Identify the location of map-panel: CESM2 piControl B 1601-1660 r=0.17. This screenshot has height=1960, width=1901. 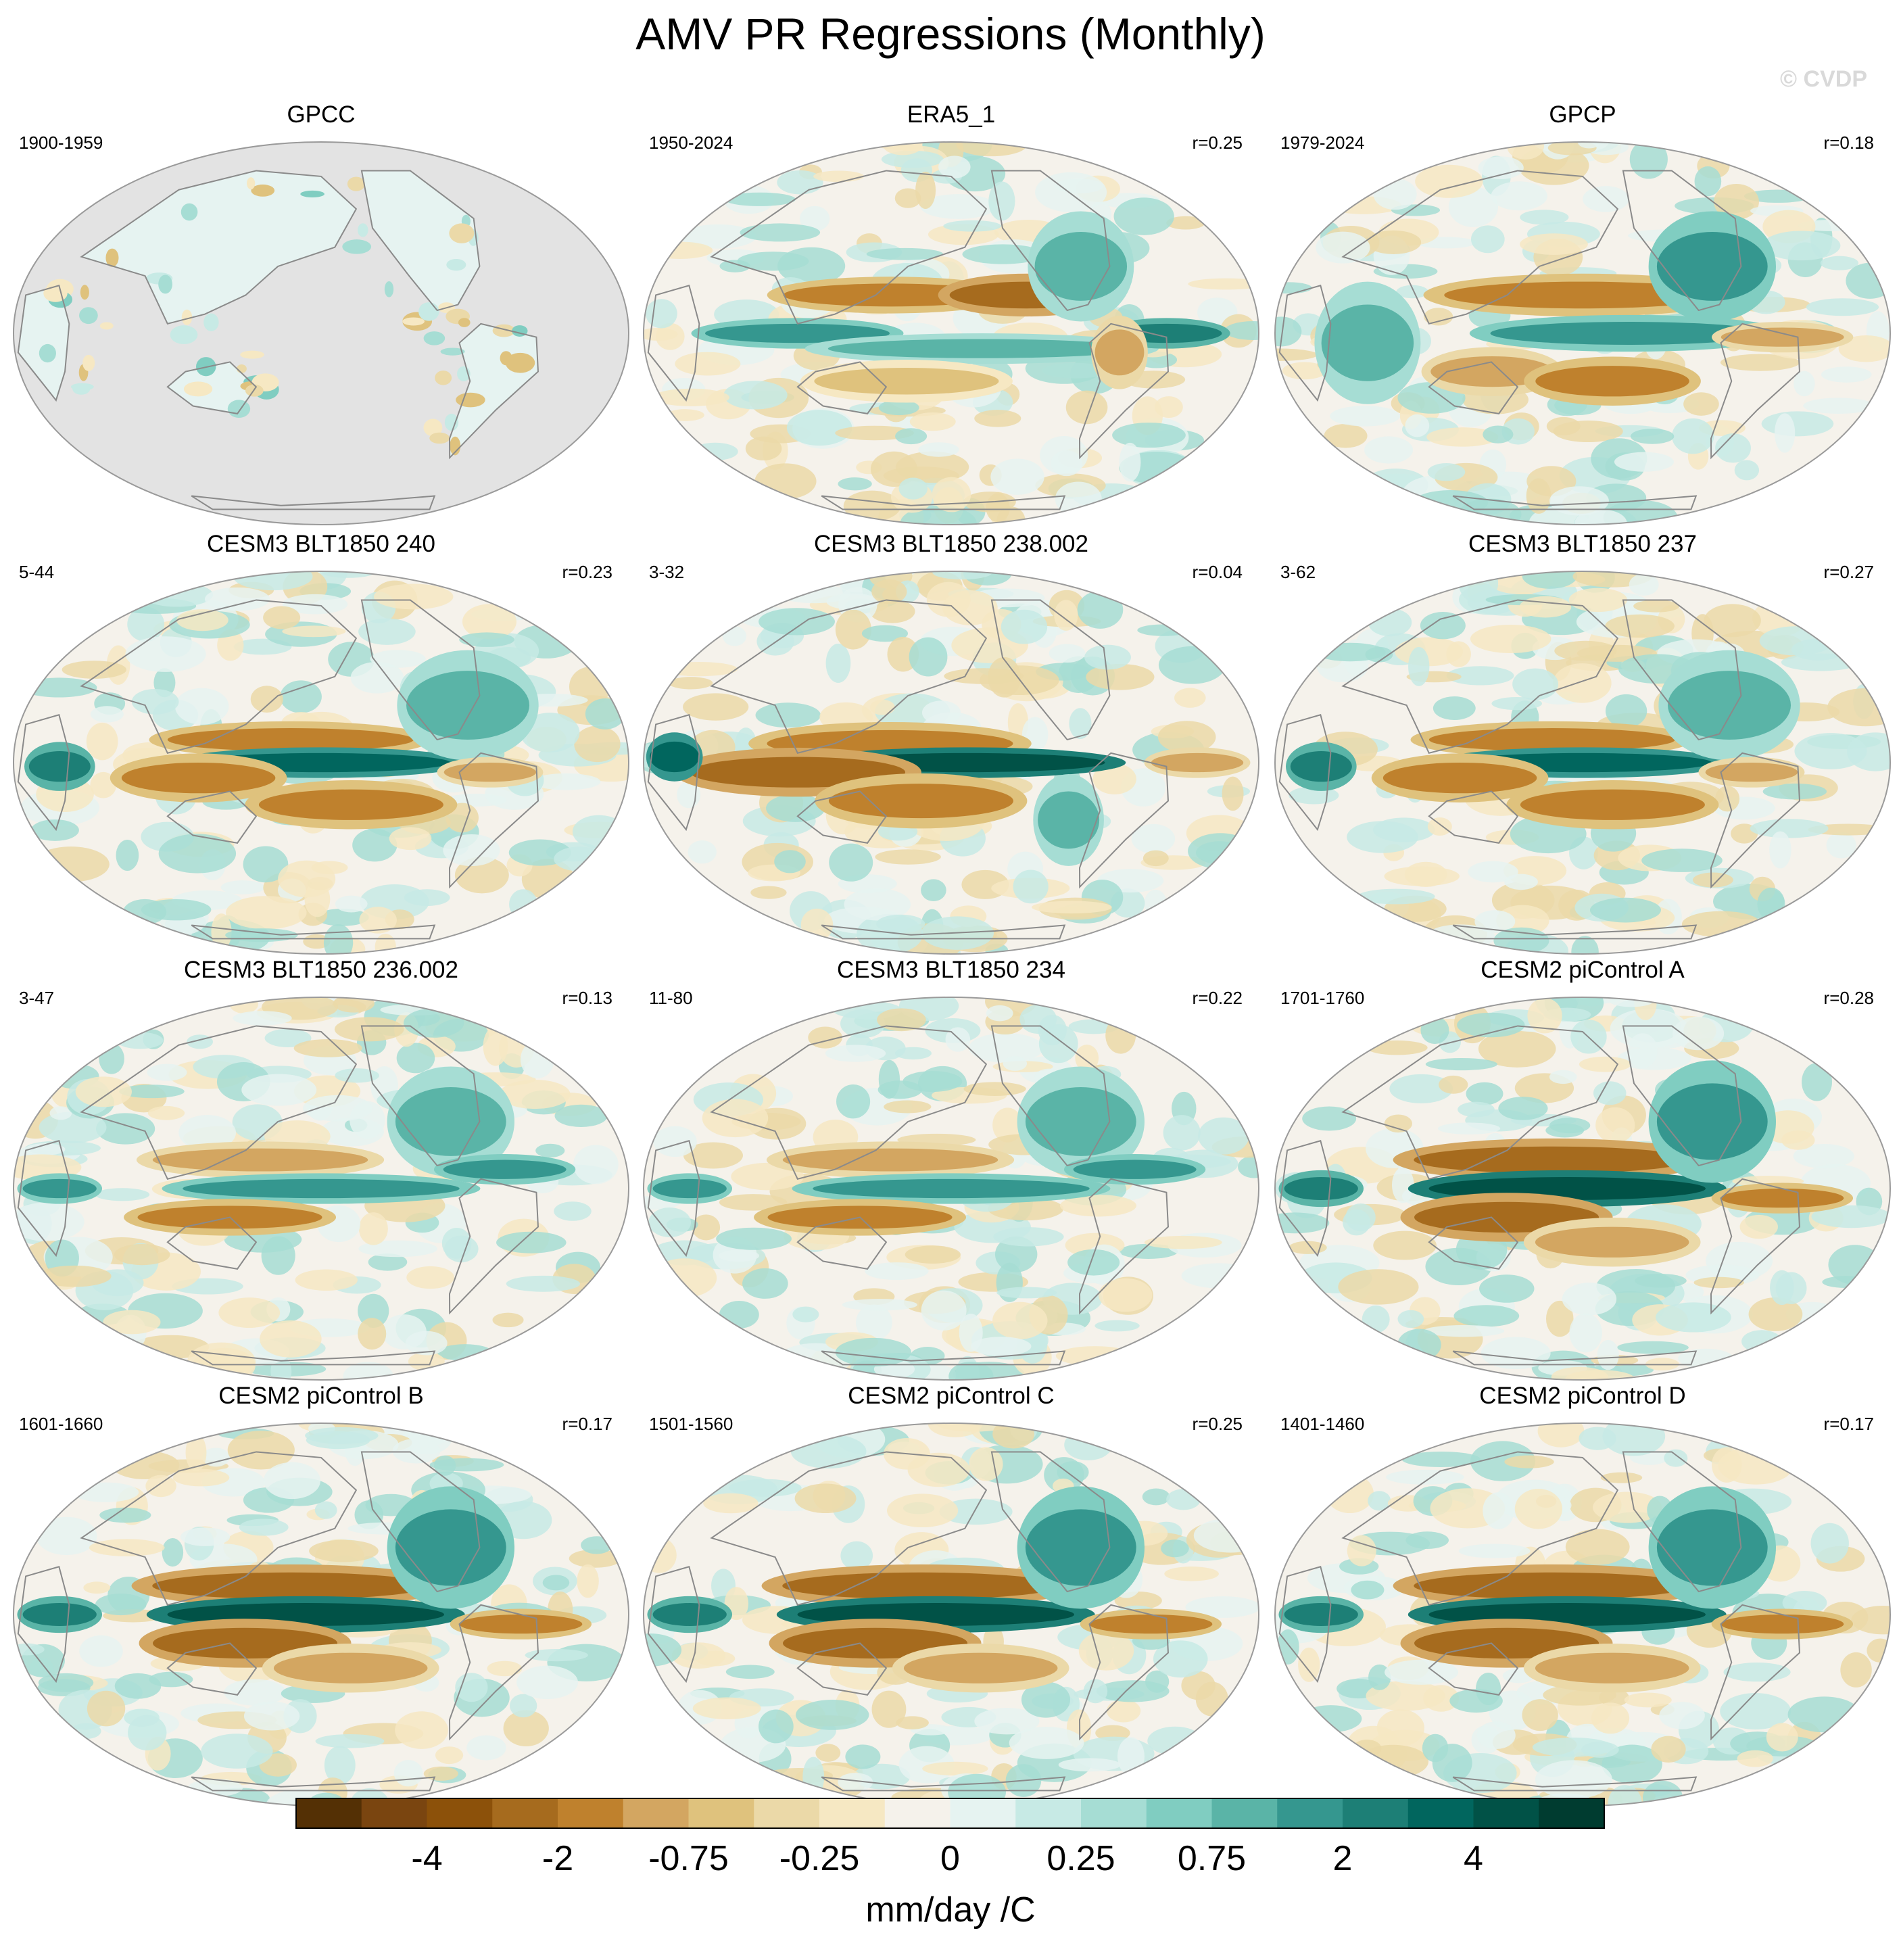
(321, 1596).